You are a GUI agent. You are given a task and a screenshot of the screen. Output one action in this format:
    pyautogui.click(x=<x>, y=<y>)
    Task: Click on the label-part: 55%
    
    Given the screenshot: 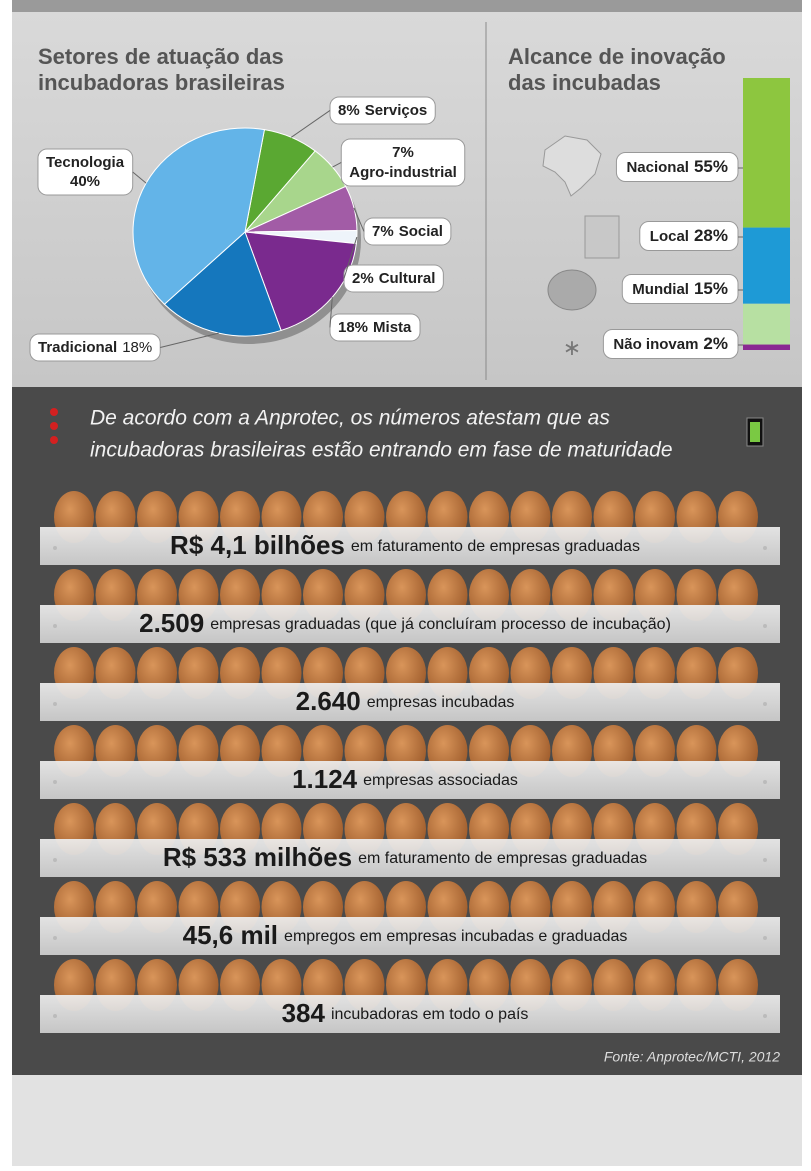 What is the action you would take?
    pyautogui.click(x=711, y=166)
    